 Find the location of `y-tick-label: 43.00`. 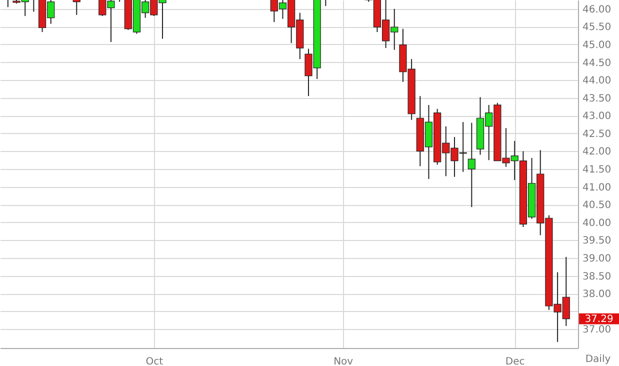

y-tick-label: 43.00 is located at coordinates (597, 116).